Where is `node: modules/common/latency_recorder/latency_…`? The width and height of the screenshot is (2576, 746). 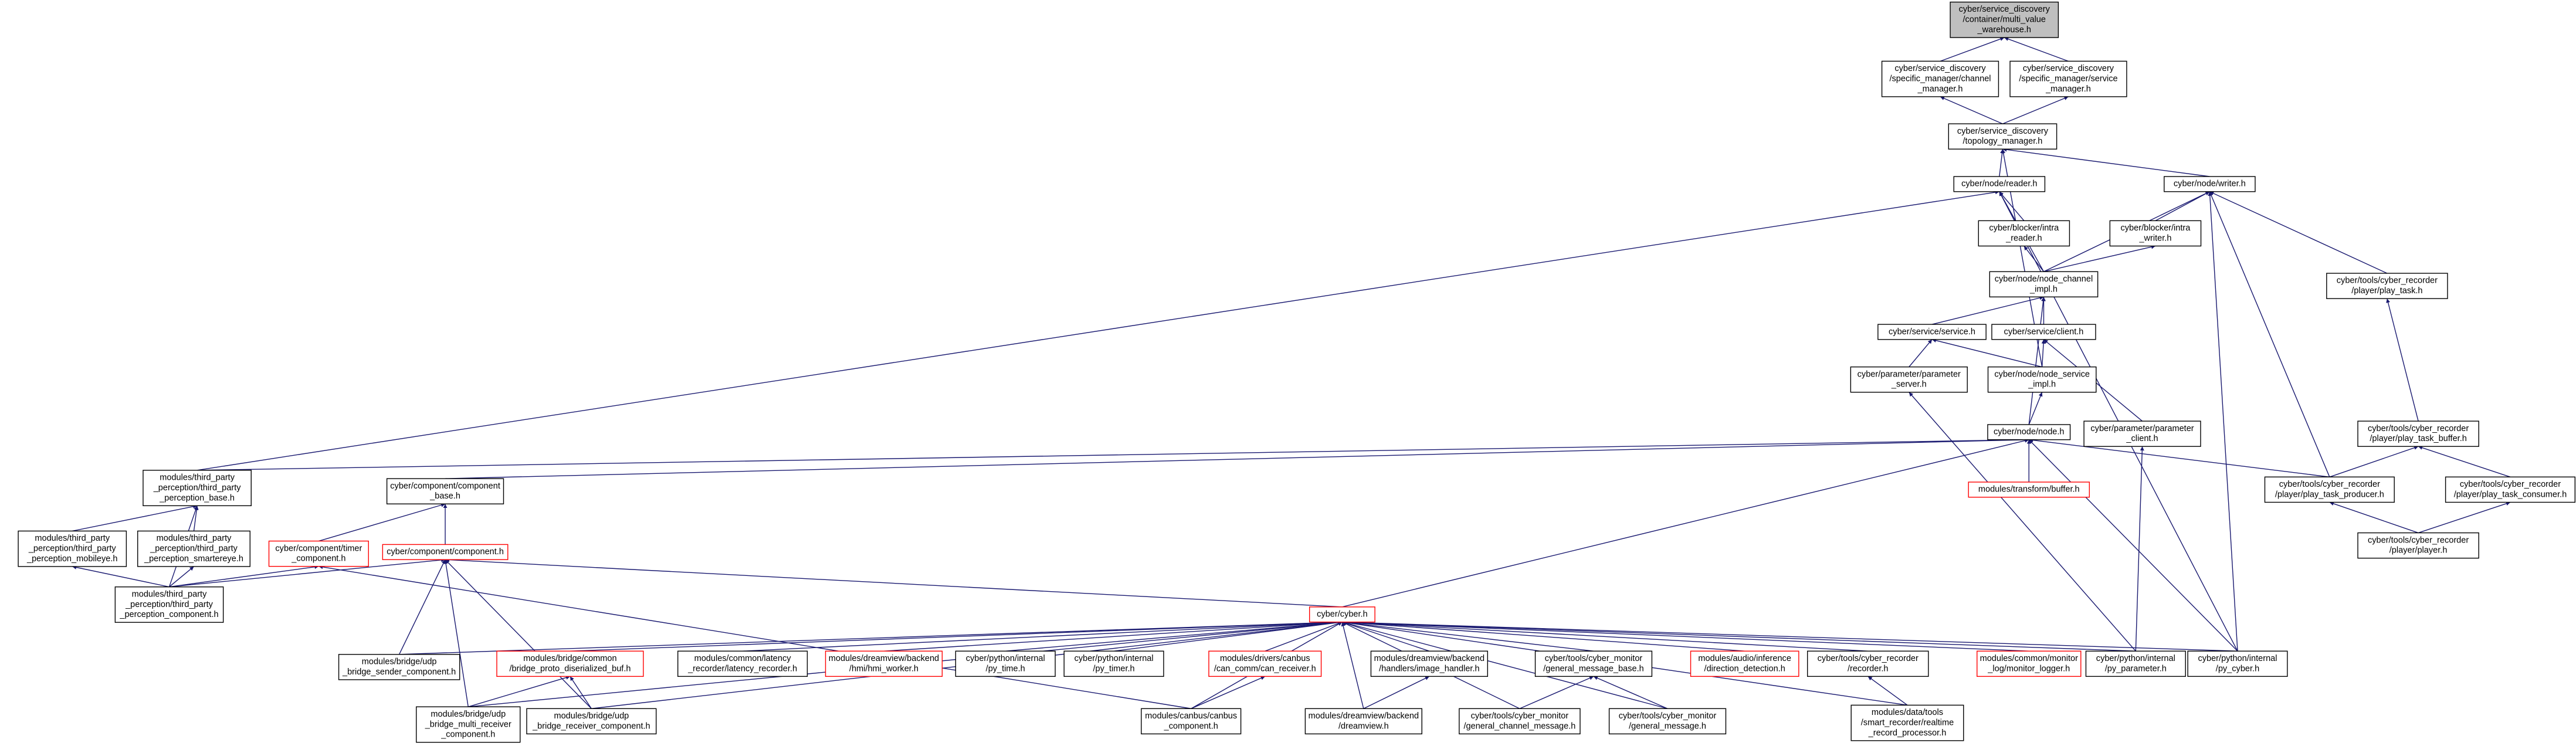
node: modules/common/latency_recorder/latency_… is located at coordinates (742, 663).